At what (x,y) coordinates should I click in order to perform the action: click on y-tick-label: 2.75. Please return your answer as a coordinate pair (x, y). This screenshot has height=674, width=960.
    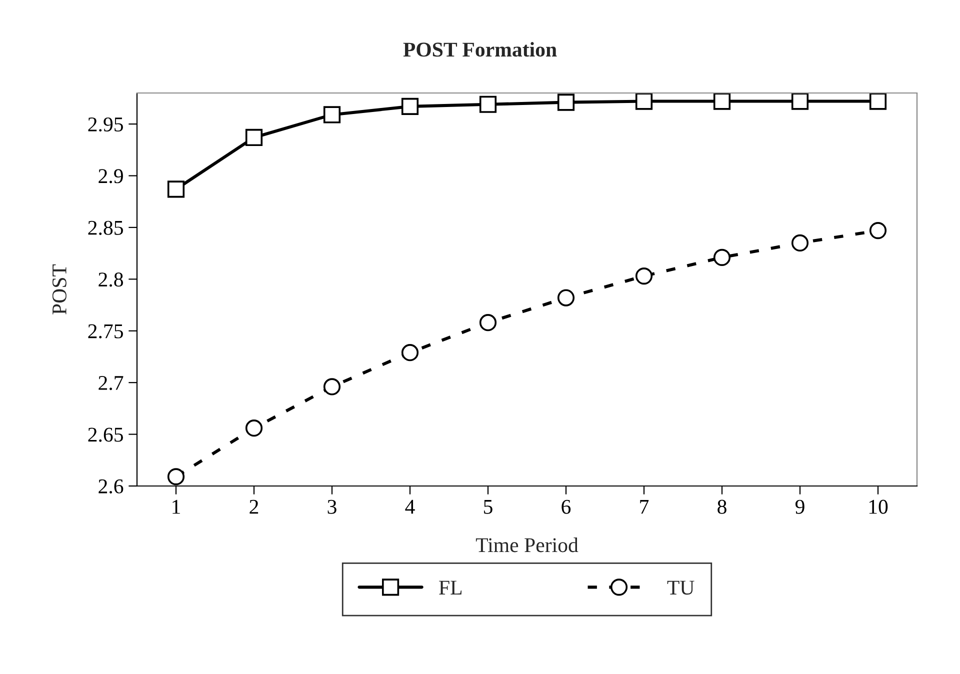
    Looking at the image, I should click on (105, 331).